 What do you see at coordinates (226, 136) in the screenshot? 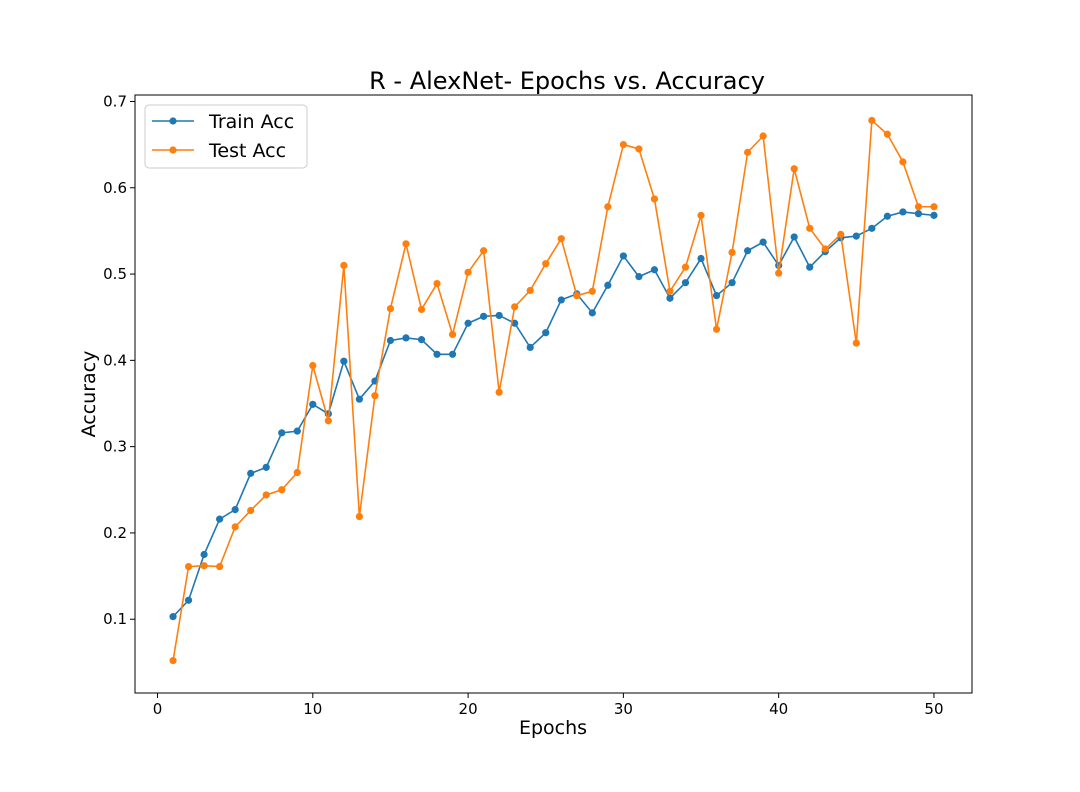
I see `legend: Train Acc Test Acc` at bounding box center [226, 136].